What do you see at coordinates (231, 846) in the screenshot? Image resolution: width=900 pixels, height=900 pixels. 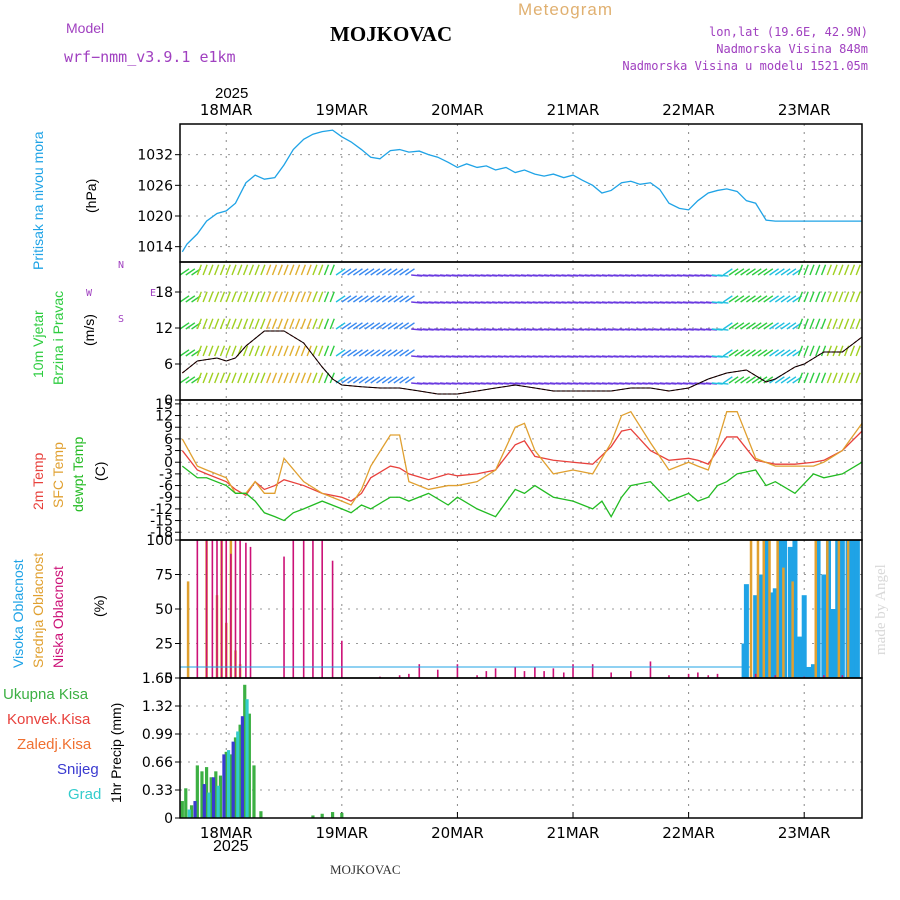 I see `year-bottom: 2025` at bounding box center [231, 846].